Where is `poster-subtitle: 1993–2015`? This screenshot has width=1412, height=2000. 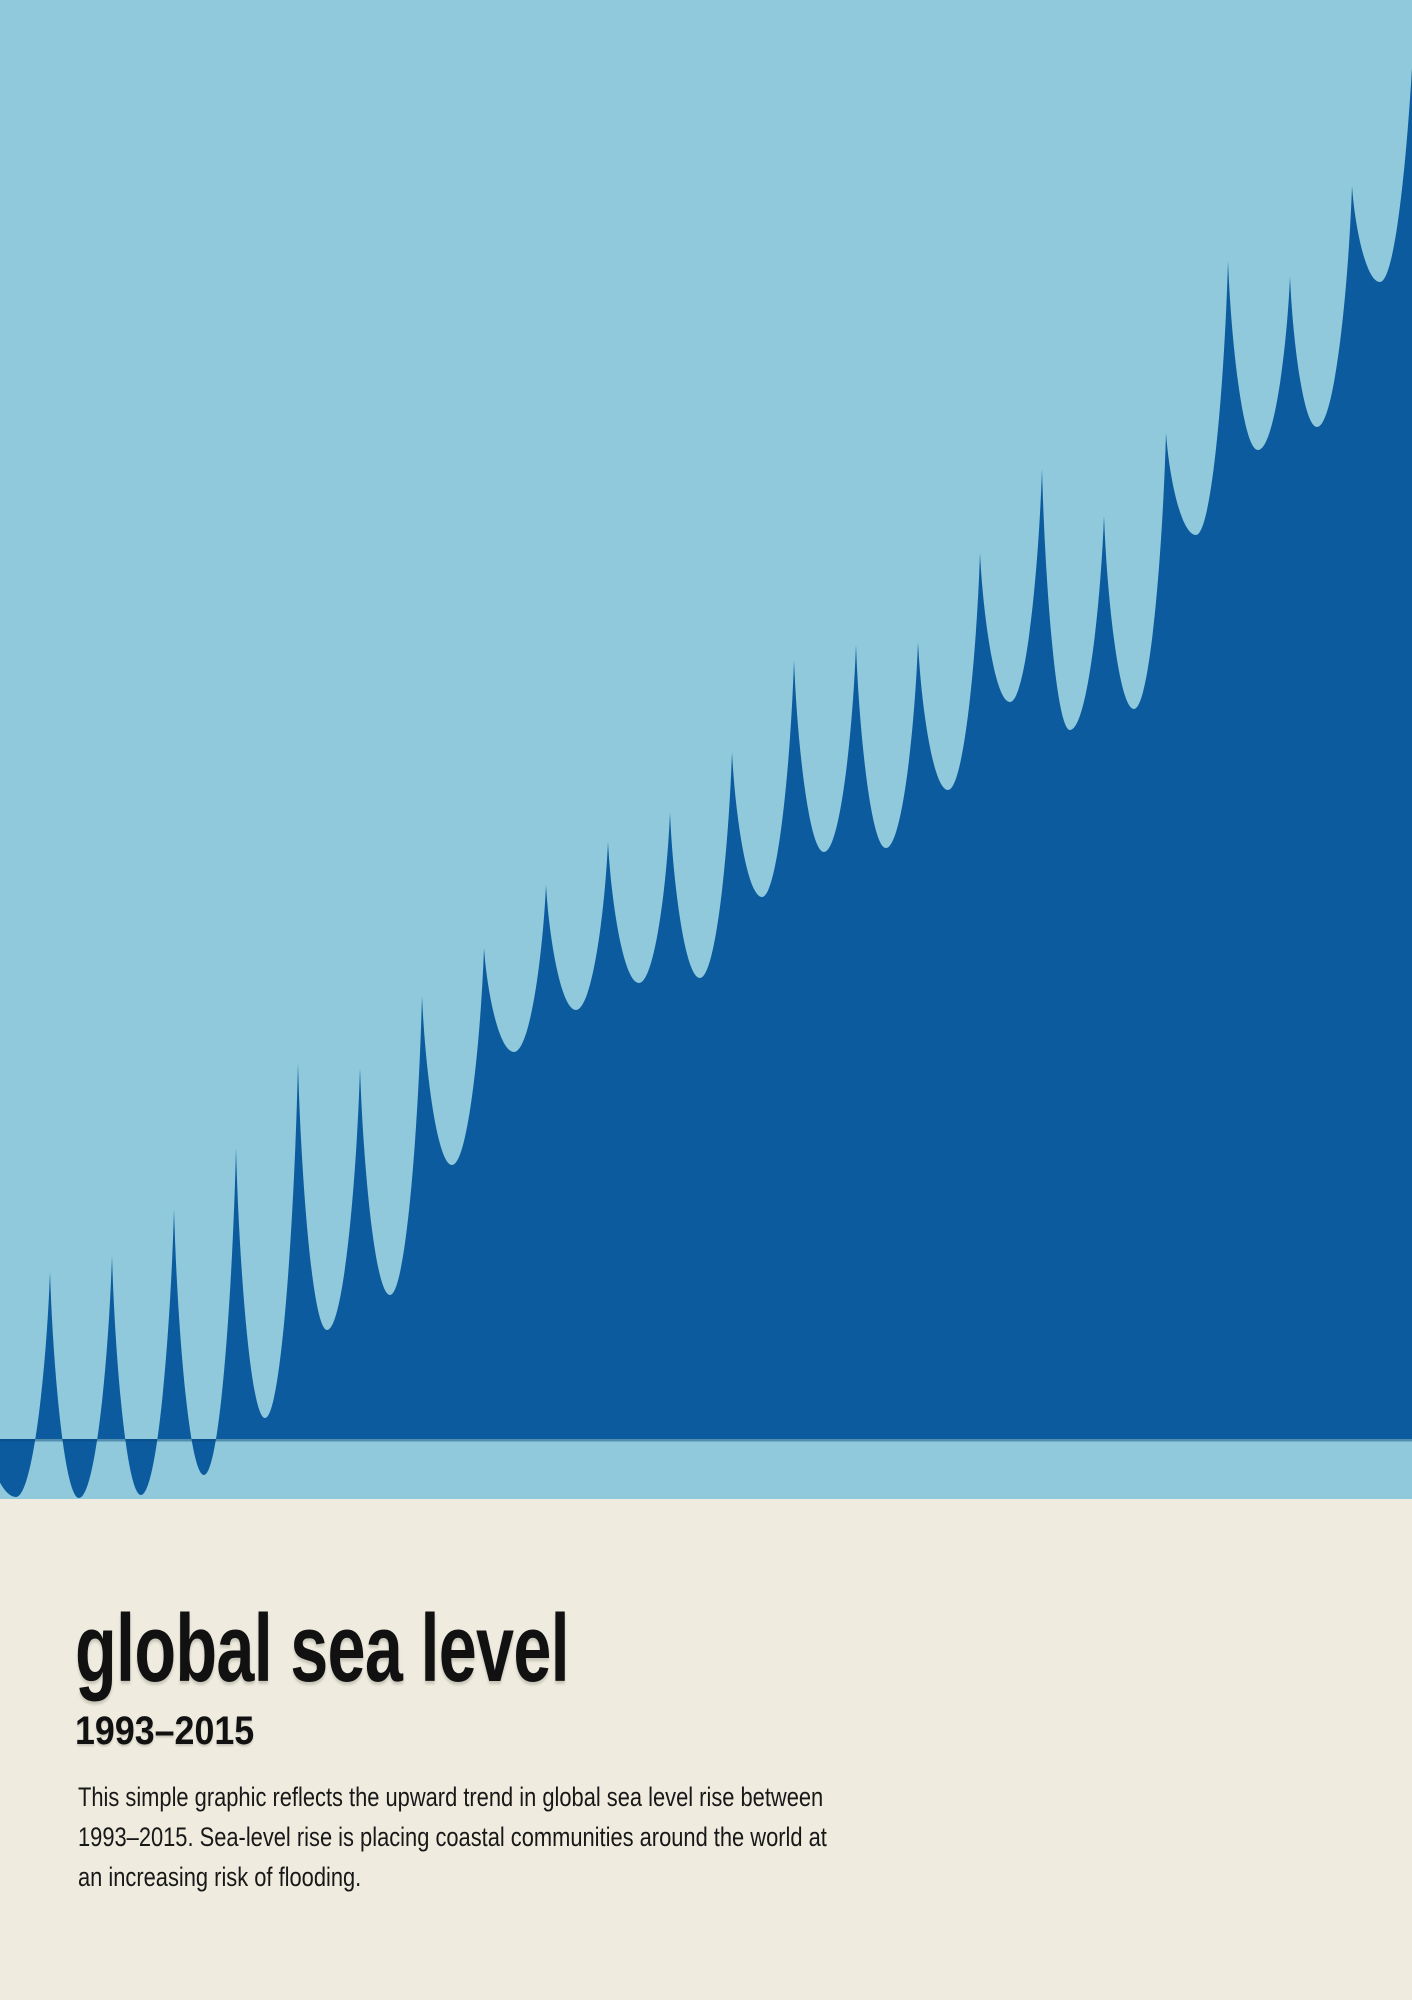
poster-subtitle: 1993–2015 is located at coordinates (165, 1731).